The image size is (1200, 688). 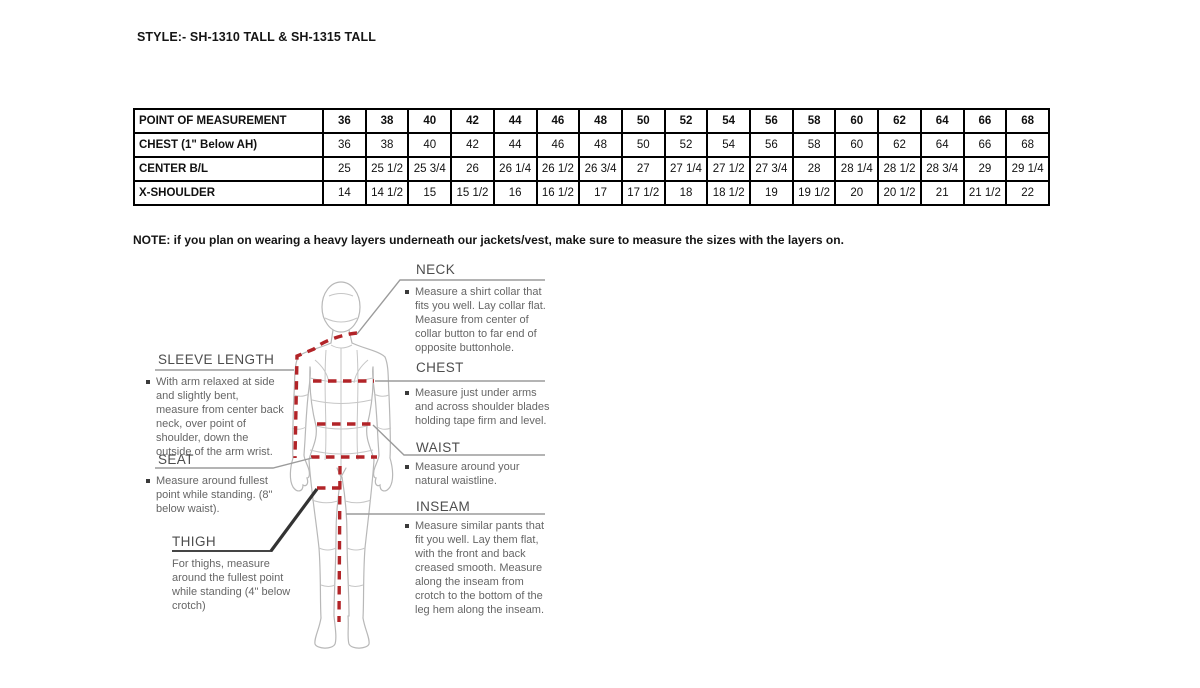 What do you see at coordinates (729, 169) in the screenshot?
I see `size-cell: 27 1/2` at bounding box center [729, 169].